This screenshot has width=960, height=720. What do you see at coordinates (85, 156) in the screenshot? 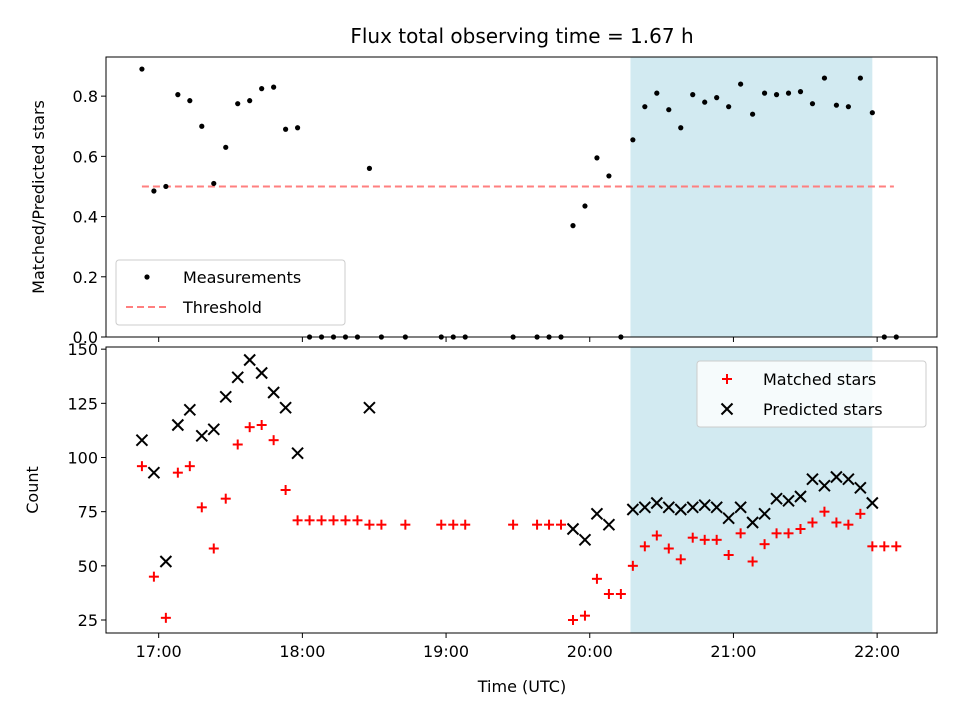
I see `y-tick-label: 0.6` at bounding box center [85, 156].